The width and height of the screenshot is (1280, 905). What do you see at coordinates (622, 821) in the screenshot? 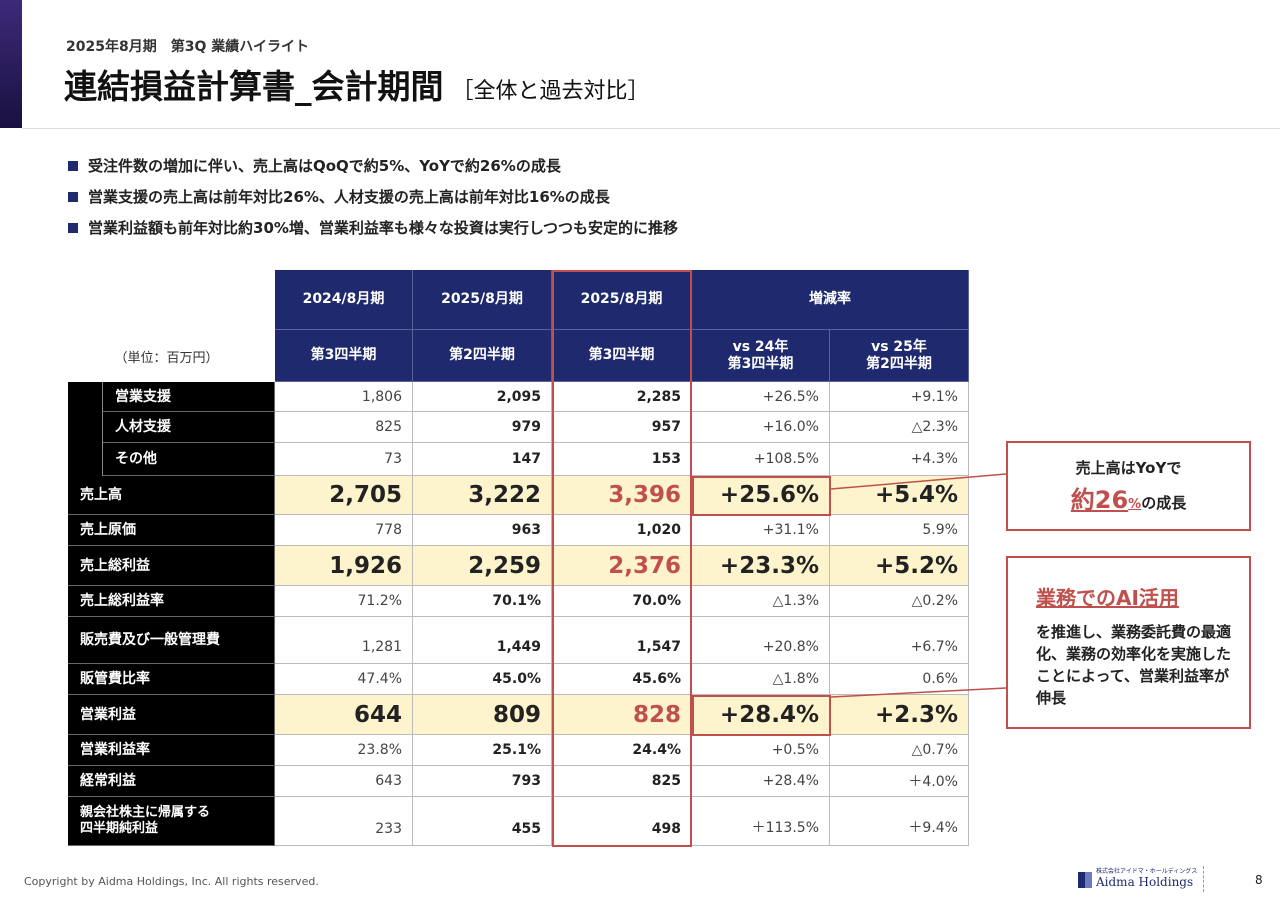
I see `cell: 498` at bounding box center [622, 821].